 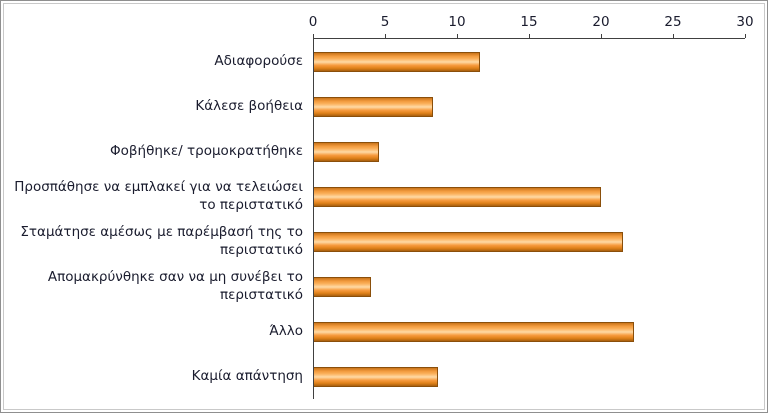 I want to click on x-axis-track: 0 5 10 15 20 25 30, so click(x=531, y=23).